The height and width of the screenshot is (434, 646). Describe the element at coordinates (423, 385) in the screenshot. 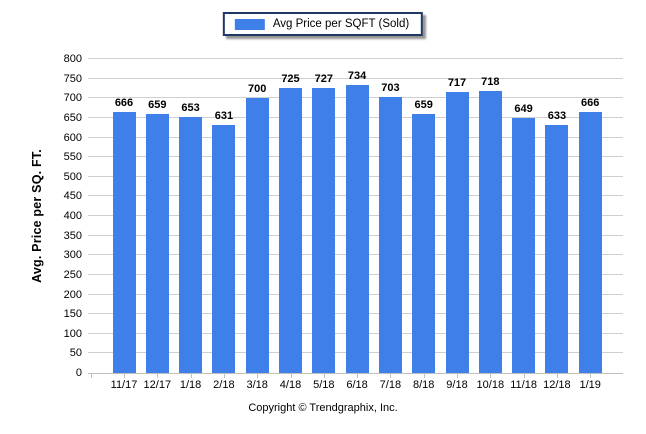

I see `x-tick-label: 8/18` at that location.